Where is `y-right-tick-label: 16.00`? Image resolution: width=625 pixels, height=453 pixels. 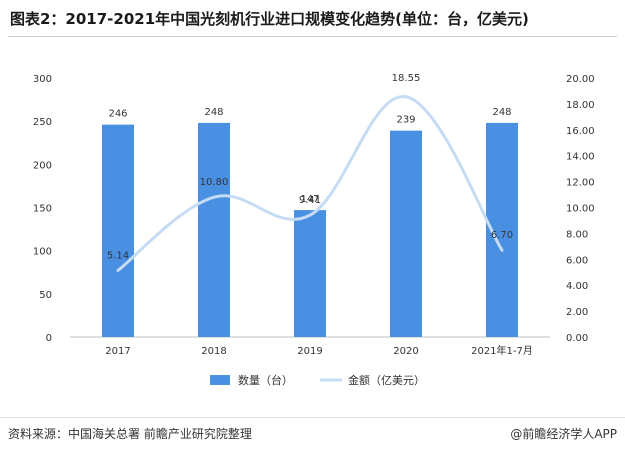 y-right-tick-label: 16.00 is located at coordinates (580, 131).